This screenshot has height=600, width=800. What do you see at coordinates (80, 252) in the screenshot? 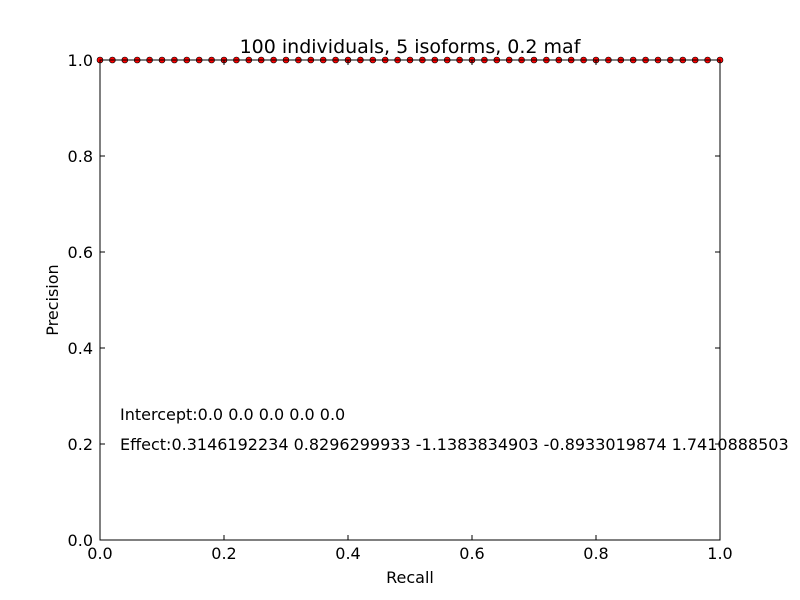
I see `y-tick-label: 0.6` at bounding box center [80, 252].